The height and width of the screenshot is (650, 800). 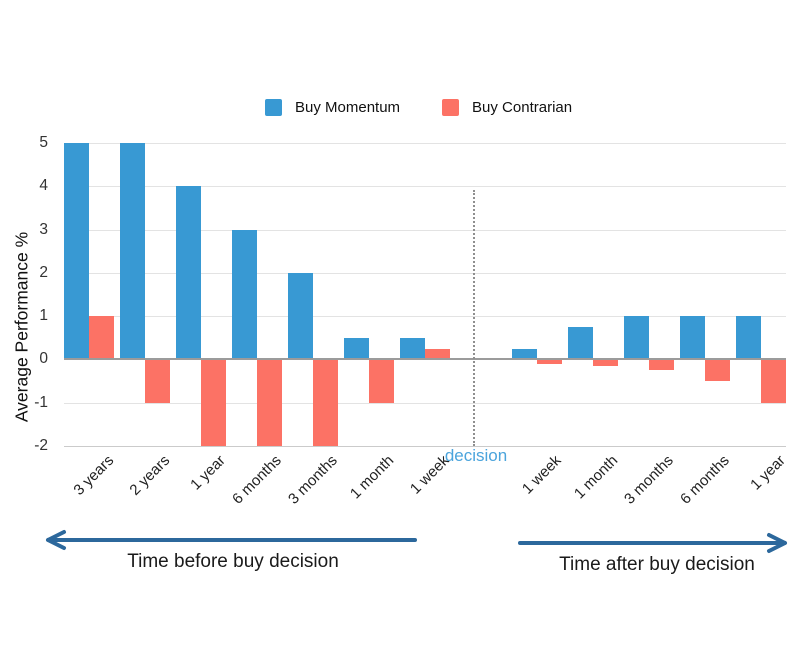 What do you see at coordinates (41, 445) in the screenshot?
I see `y-tick-label: -2` at bounding box center [41, 445].